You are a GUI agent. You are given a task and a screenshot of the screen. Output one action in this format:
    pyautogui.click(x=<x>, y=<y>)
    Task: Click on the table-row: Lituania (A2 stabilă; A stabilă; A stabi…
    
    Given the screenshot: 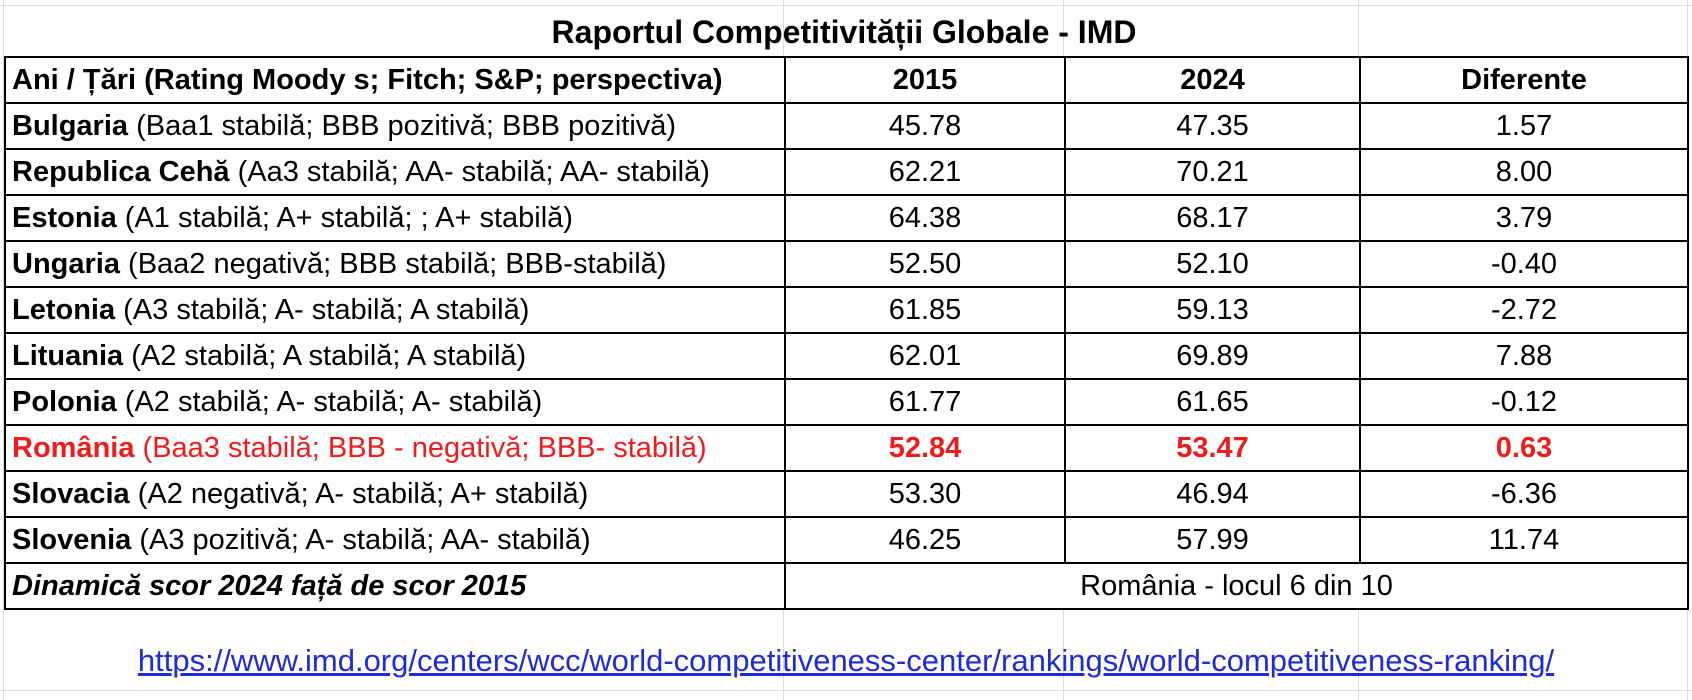 What is the action you would take?
    pyautogui.click(x=846, y=356)
    